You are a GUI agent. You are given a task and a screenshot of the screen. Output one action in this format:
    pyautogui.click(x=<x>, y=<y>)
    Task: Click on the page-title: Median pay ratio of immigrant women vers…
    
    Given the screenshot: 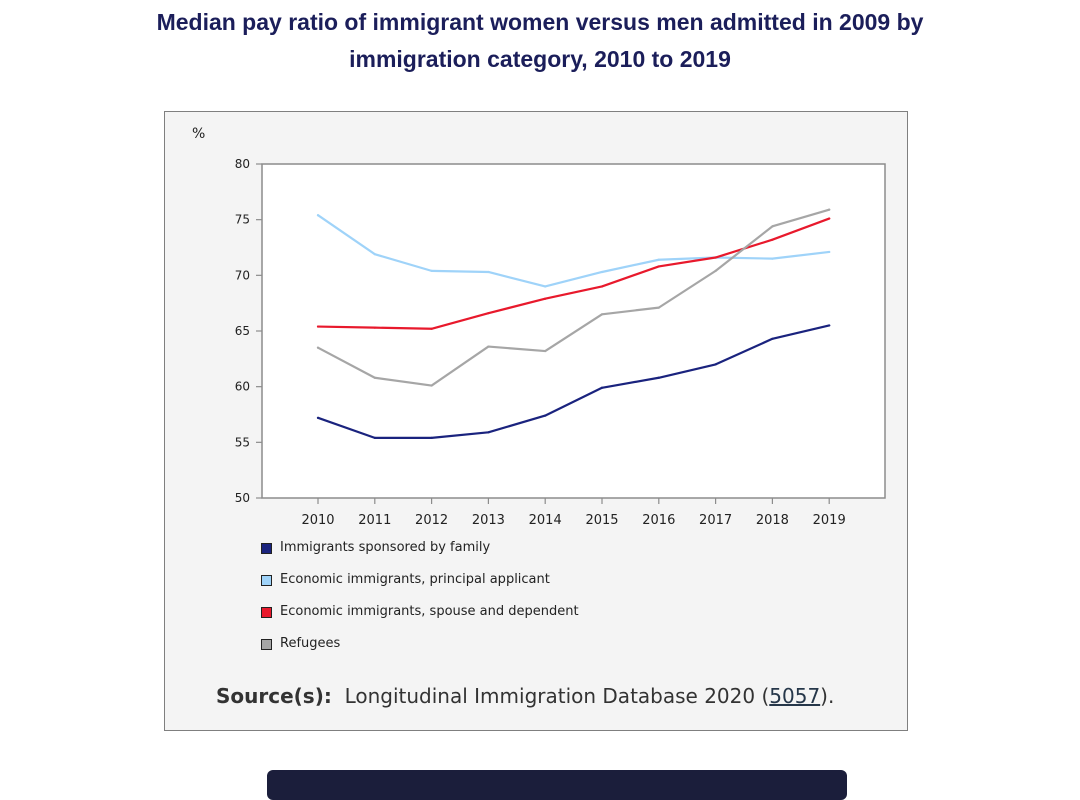 What is the action you would take?
    pyautogui.click(x=540, y=40)
    